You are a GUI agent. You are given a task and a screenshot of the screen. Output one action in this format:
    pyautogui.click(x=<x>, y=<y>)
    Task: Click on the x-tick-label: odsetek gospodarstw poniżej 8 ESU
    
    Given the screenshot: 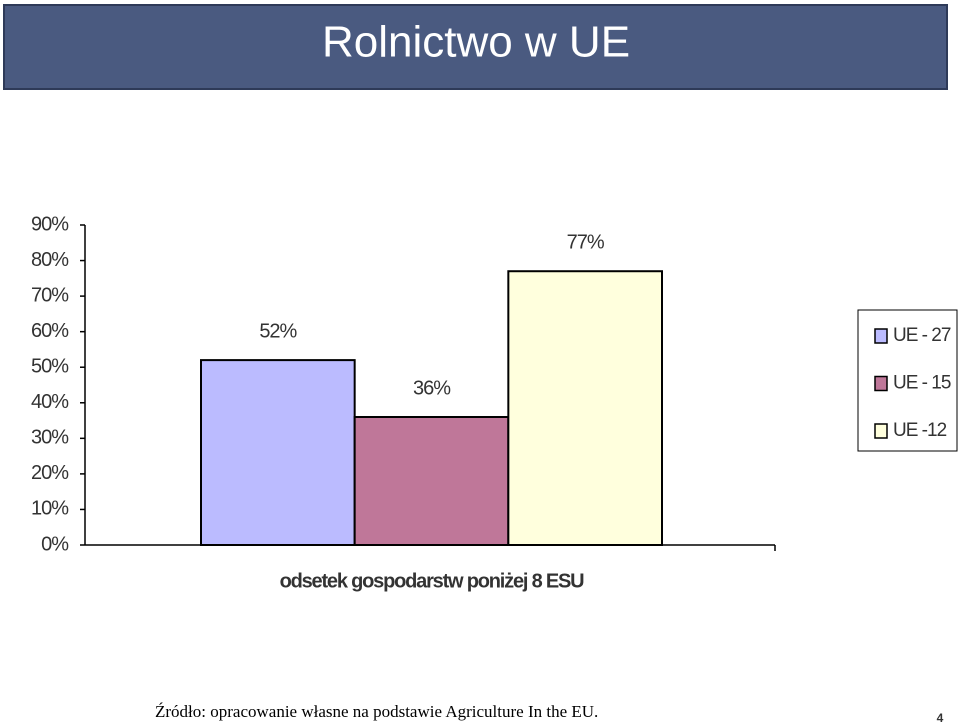 What is the action you would take?
    pyautogui.click(x=432, y=581)
    